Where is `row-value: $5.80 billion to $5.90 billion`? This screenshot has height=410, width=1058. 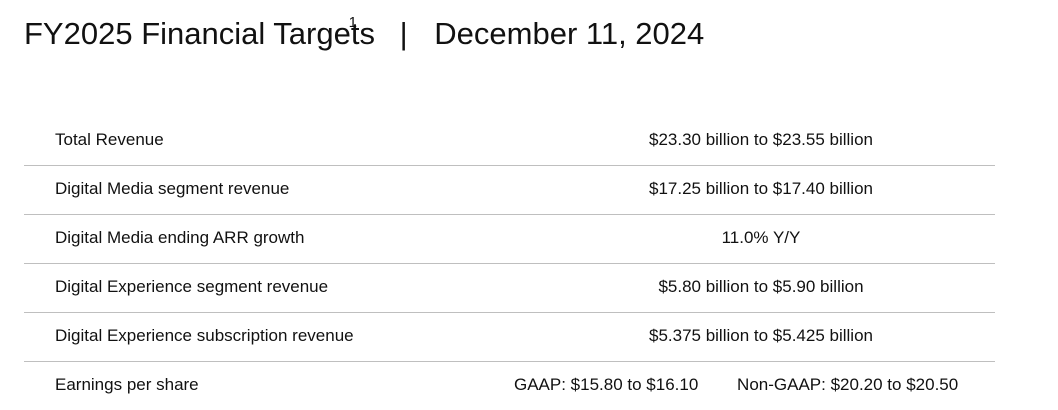 row-value: $5.80 billion to $5.90 billion is located at coordinates (761, 286).